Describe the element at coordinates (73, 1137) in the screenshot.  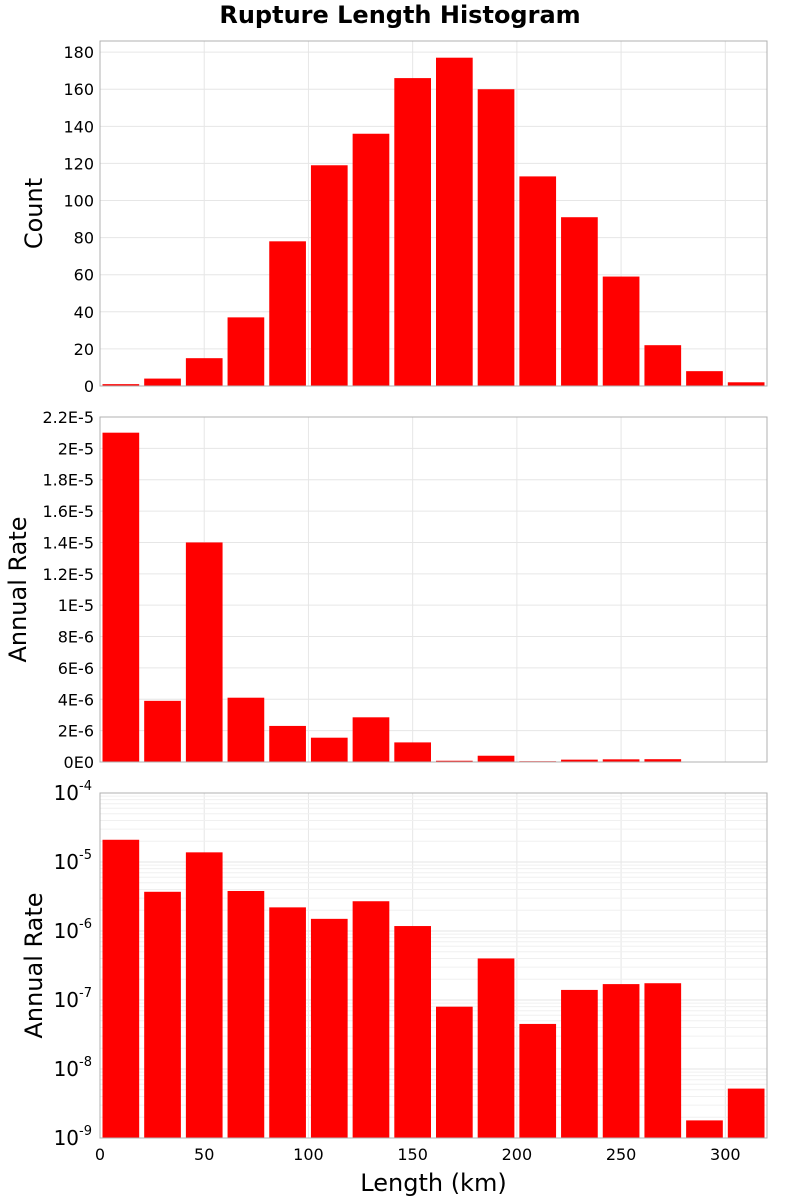
I see `y-tick-label: 10-9` at that location.